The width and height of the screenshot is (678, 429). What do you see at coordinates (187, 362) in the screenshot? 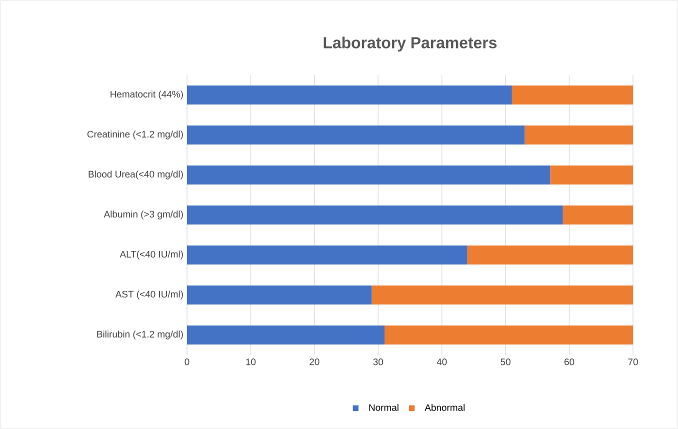
I see `x-tick-label: 0` at bounding box center [187, 362].